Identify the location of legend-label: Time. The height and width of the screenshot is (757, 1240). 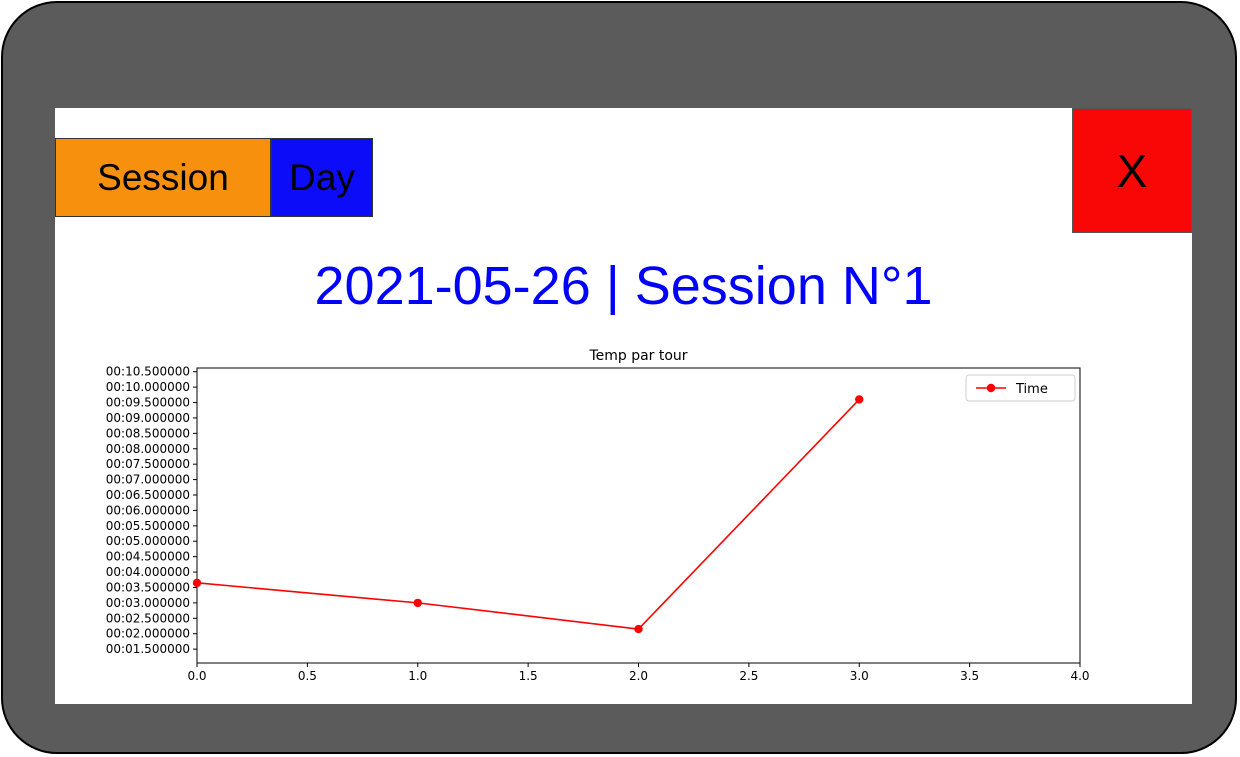
(1031, 389).